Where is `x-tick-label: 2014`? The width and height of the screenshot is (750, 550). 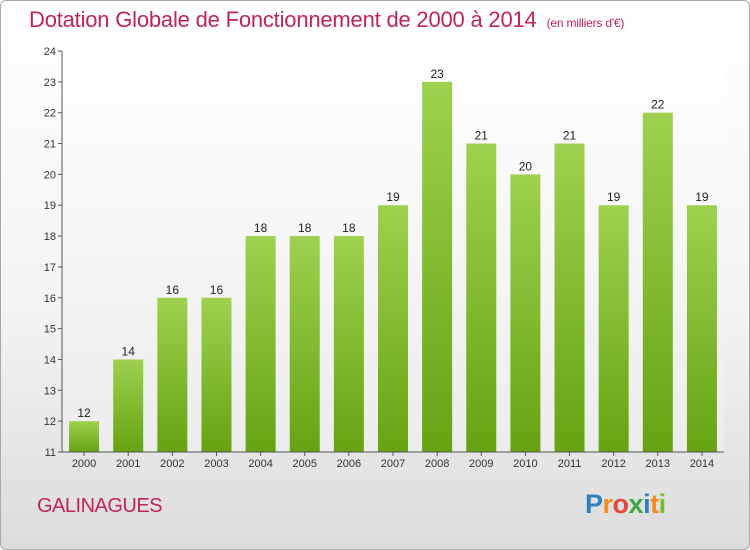 x-tick-label: 2014 is located at coordinates (702, 464).